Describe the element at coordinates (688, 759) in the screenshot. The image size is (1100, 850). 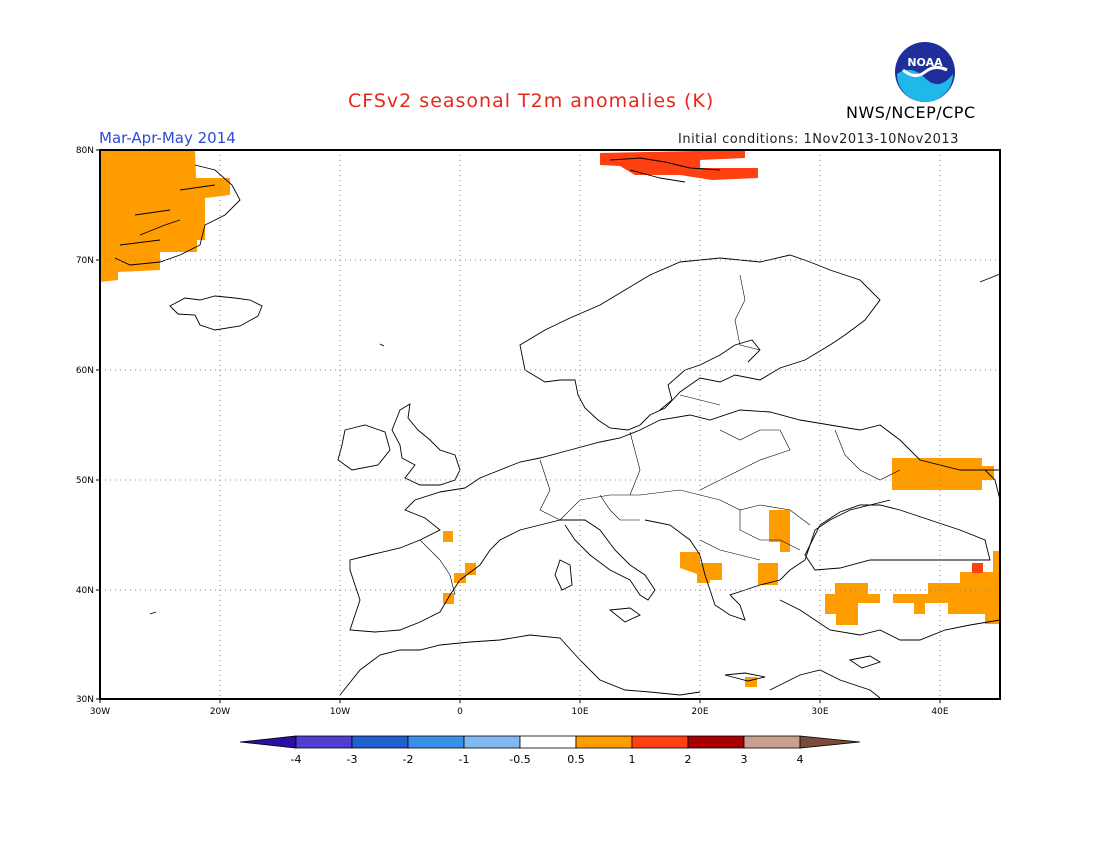
I see `colorbar-label: 2` at that location.